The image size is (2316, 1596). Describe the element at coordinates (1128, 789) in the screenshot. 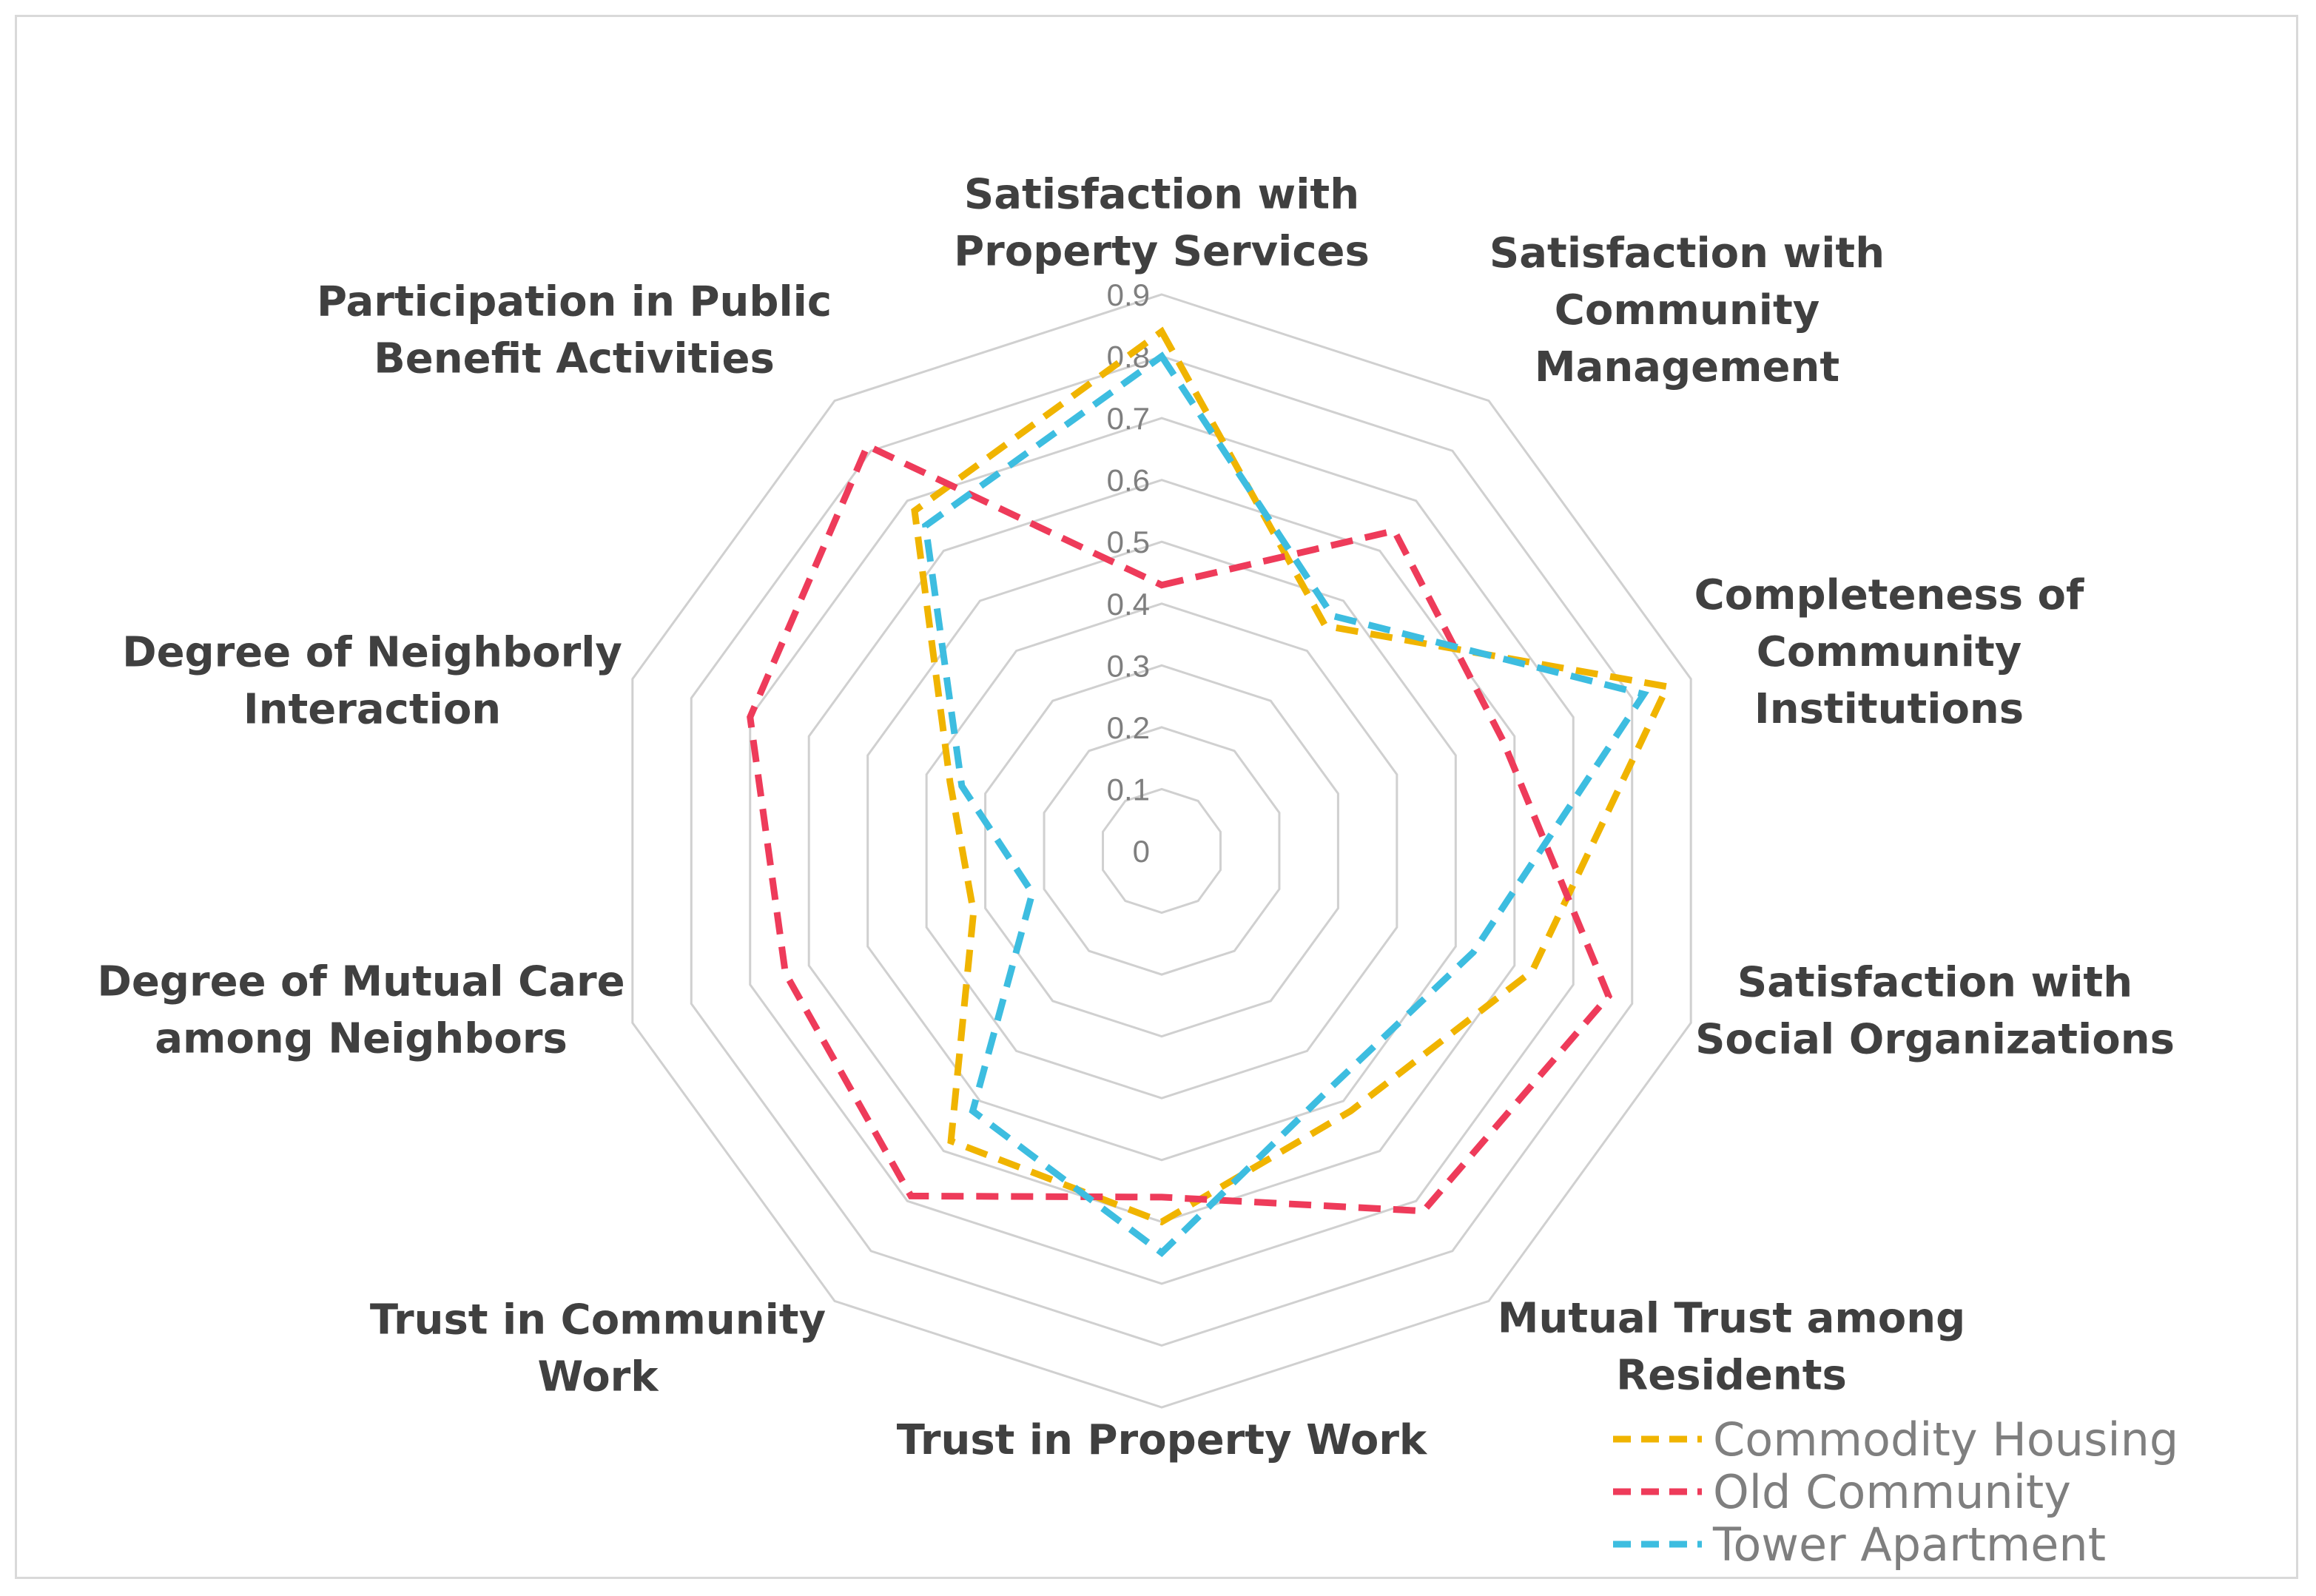

I see `tick-label: 0.1` at that location.